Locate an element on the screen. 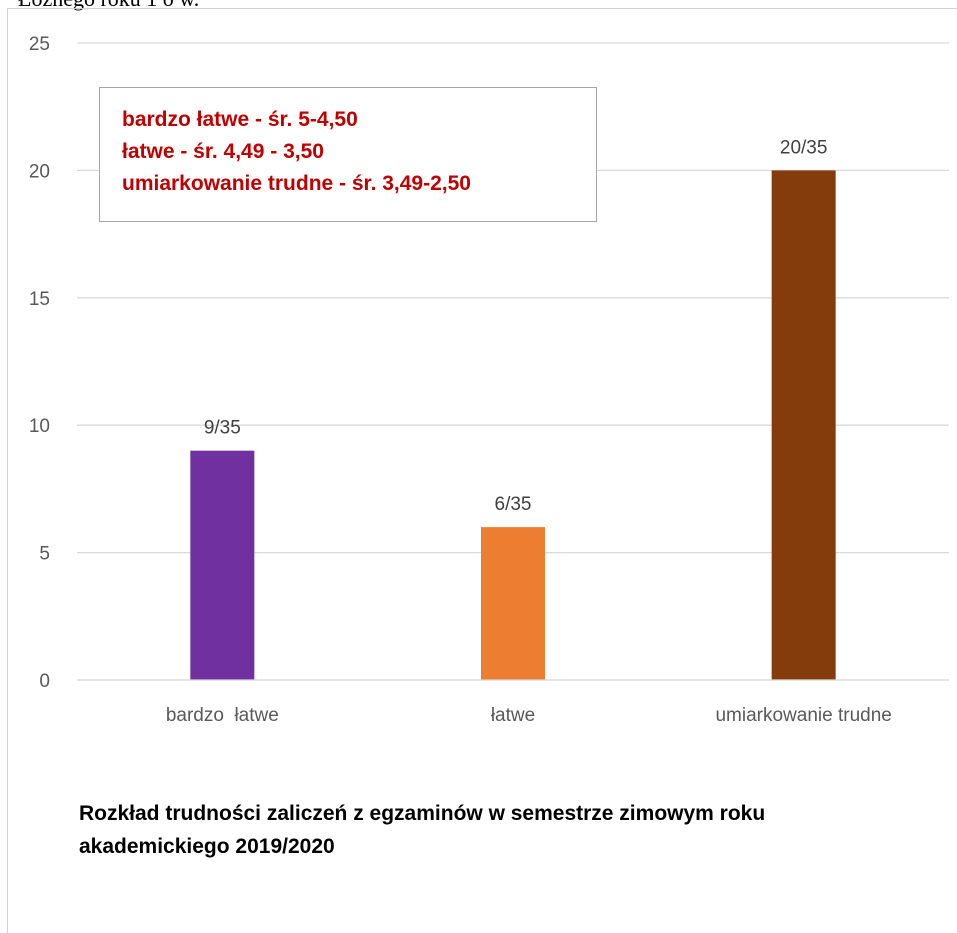  legend-line-moderately-difficult: umiarkowanie trudne - śr. 3,49-2,50 is located at coordinates (296, 183).